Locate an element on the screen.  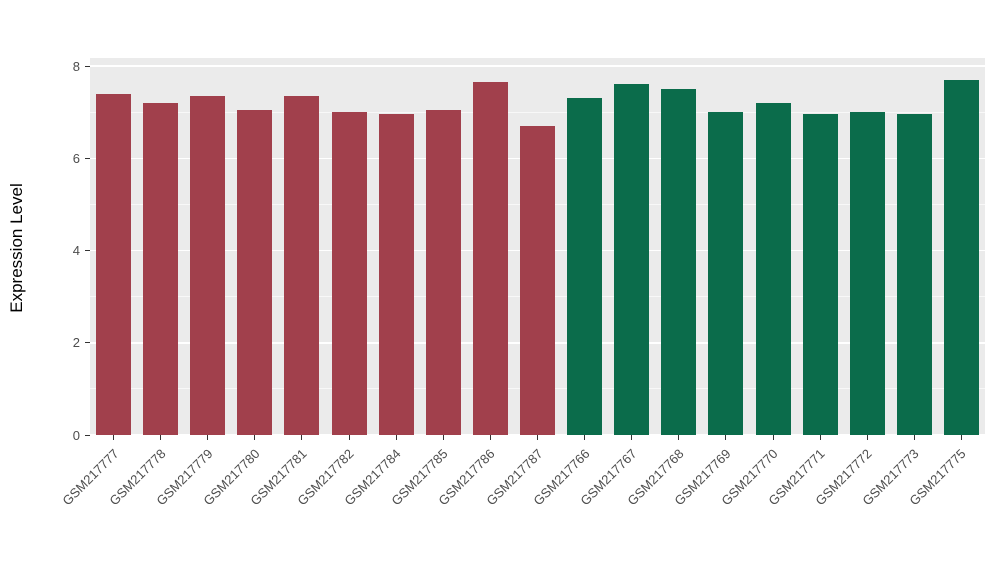
bar-GSM217766 is located at coordinates (585, 266).